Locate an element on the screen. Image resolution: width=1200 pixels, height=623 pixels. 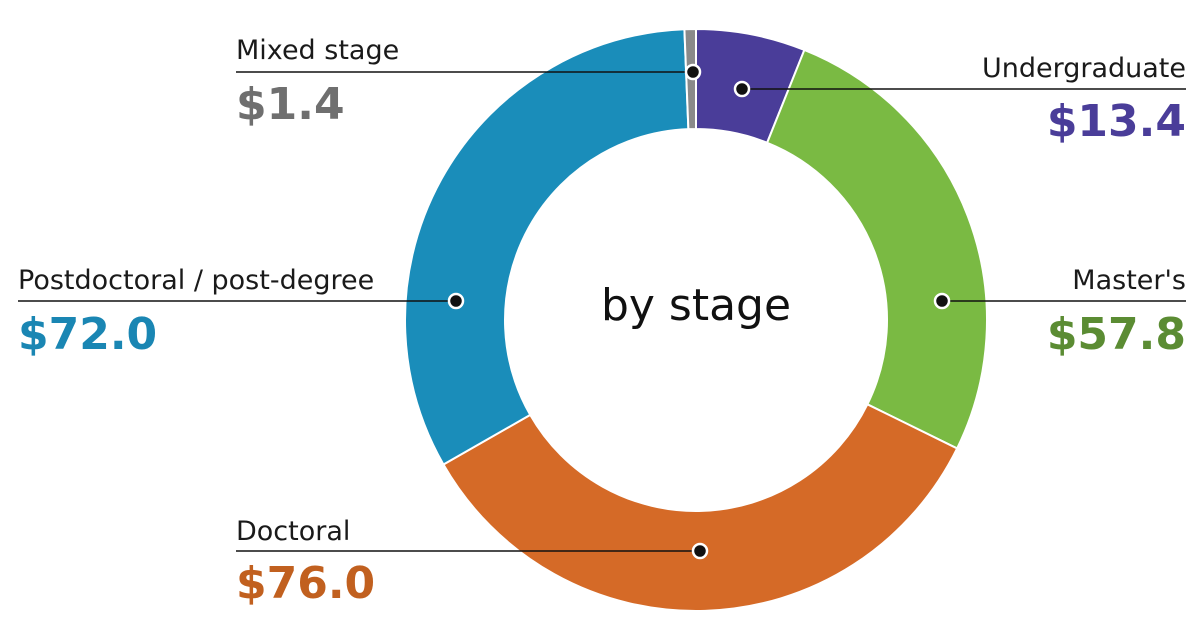
leader-dot-postdoctoral-post-degree is located at coordinates (456, 301).